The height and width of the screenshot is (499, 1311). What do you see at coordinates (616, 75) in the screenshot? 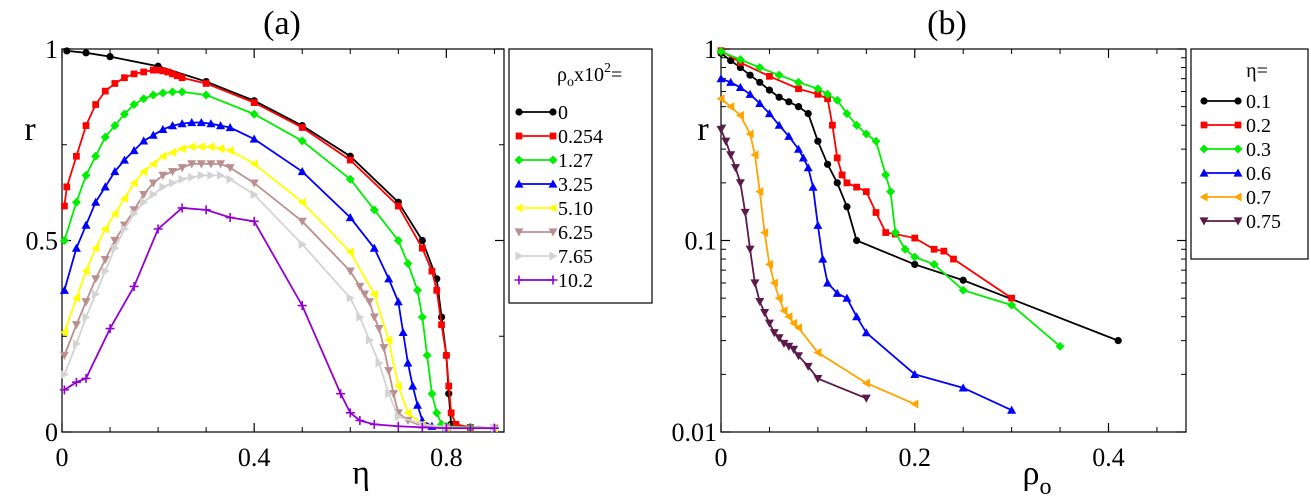
I see `legend-title-eq: =` at bounding box center [616, 75].